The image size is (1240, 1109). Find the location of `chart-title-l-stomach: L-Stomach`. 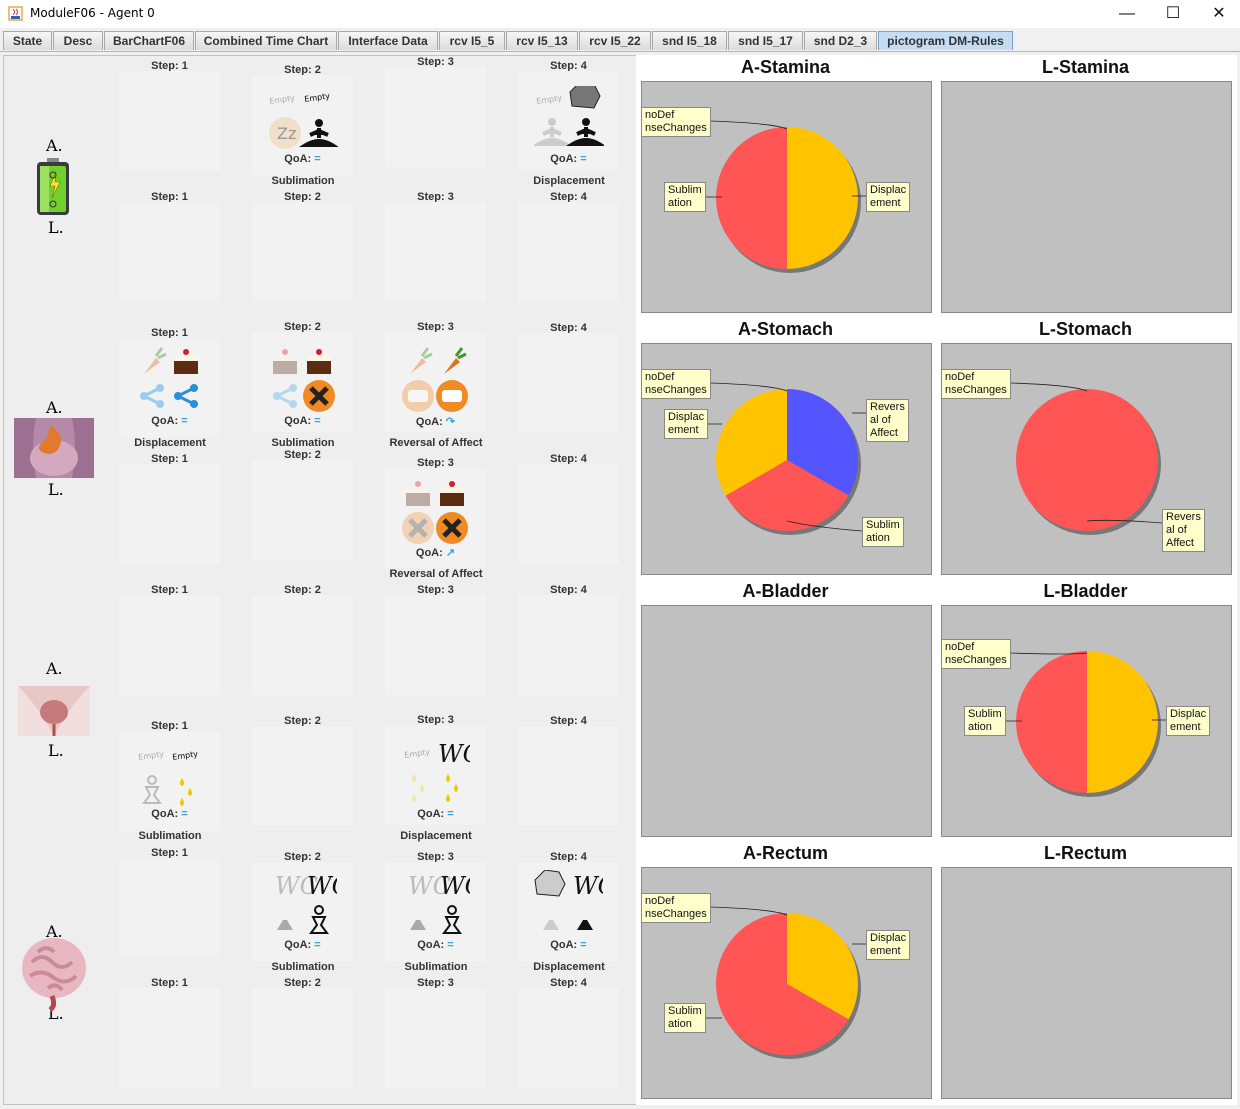

chart-title-l-stomach: L-Stomach is located at coordinates (1085, 329).